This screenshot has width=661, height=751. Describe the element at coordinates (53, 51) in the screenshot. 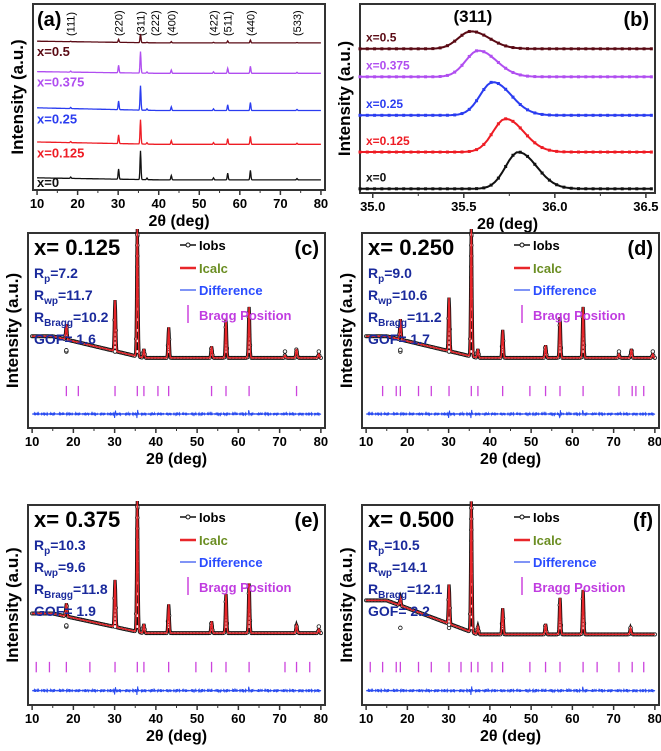

I see `series-label: x=0.5` at that location.